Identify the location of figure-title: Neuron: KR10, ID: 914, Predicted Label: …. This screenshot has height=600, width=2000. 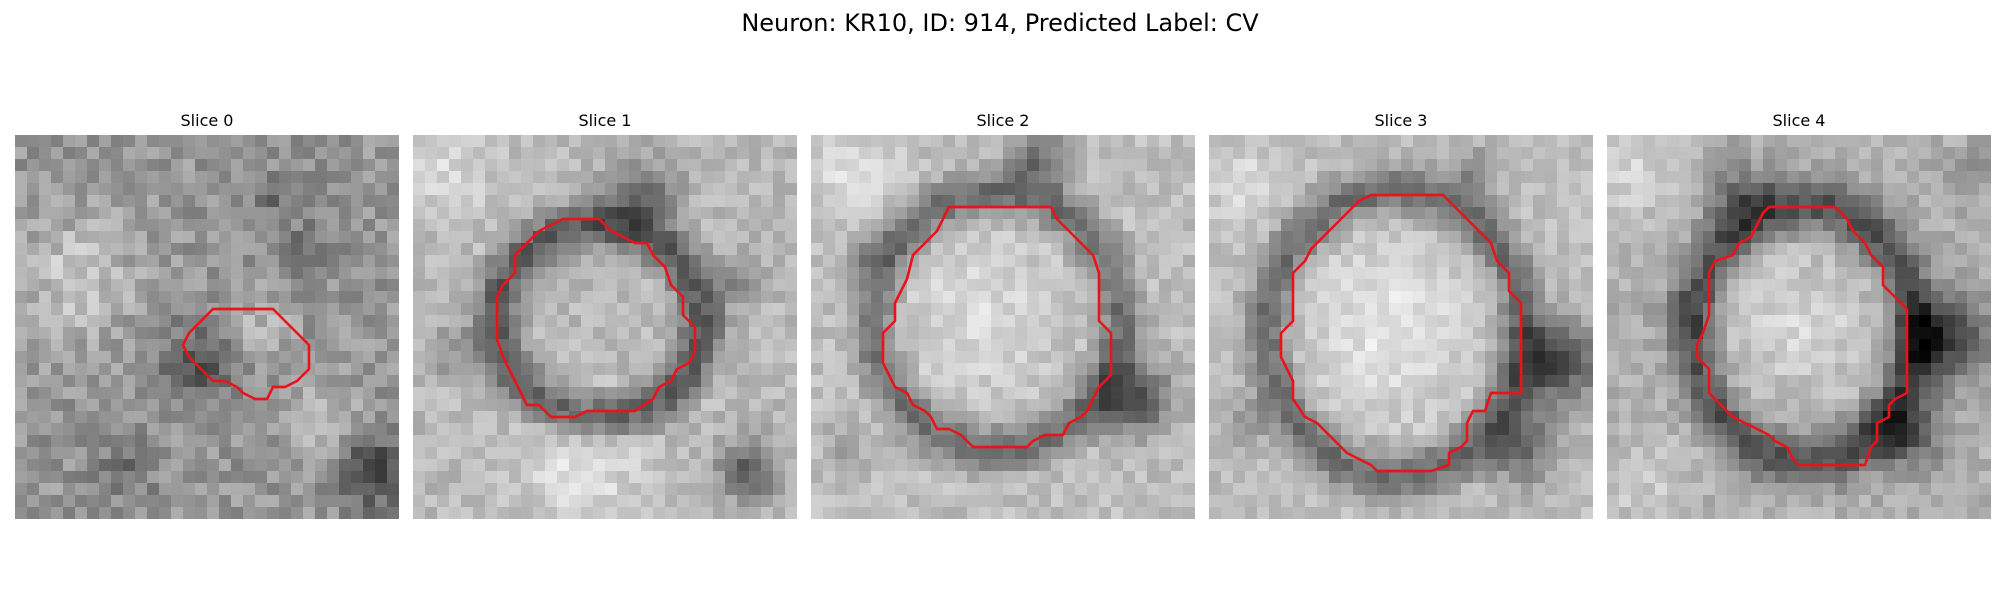
(1000, 23).